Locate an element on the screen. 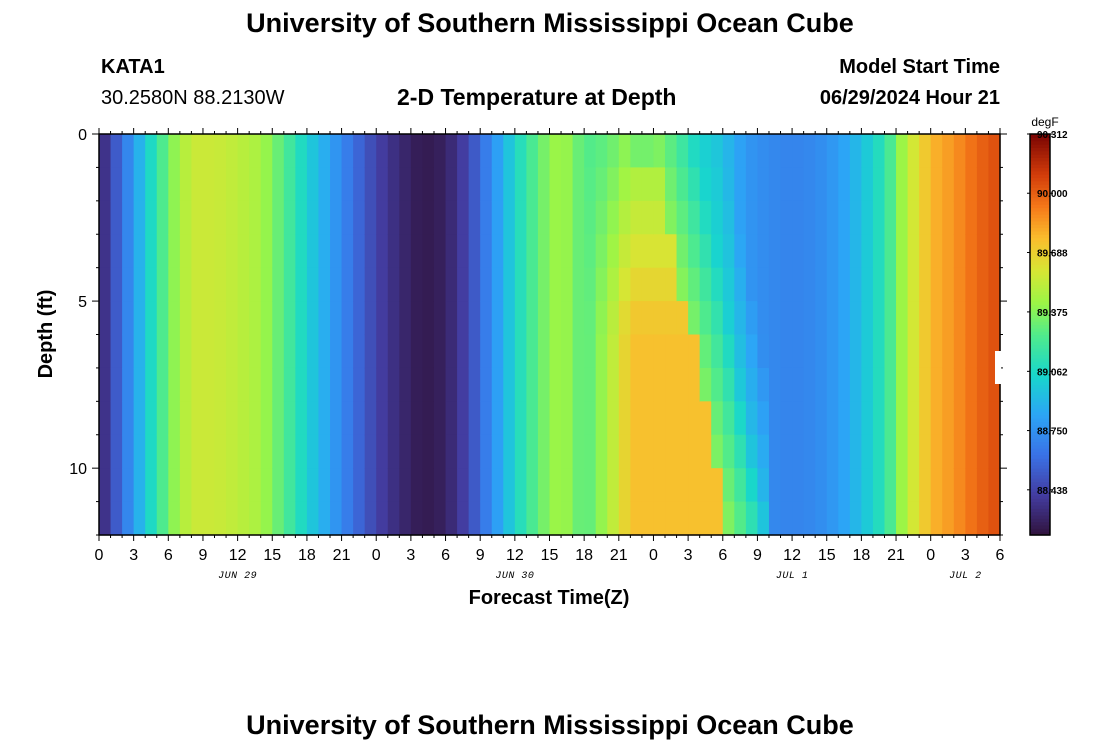  y-tick-label: 0 is located at coordinates (82, 135).